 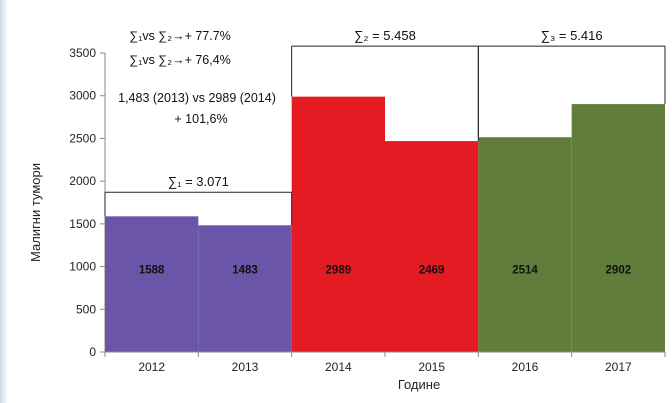 I want to click on left-edge-shade, so click(x=4, y=201).